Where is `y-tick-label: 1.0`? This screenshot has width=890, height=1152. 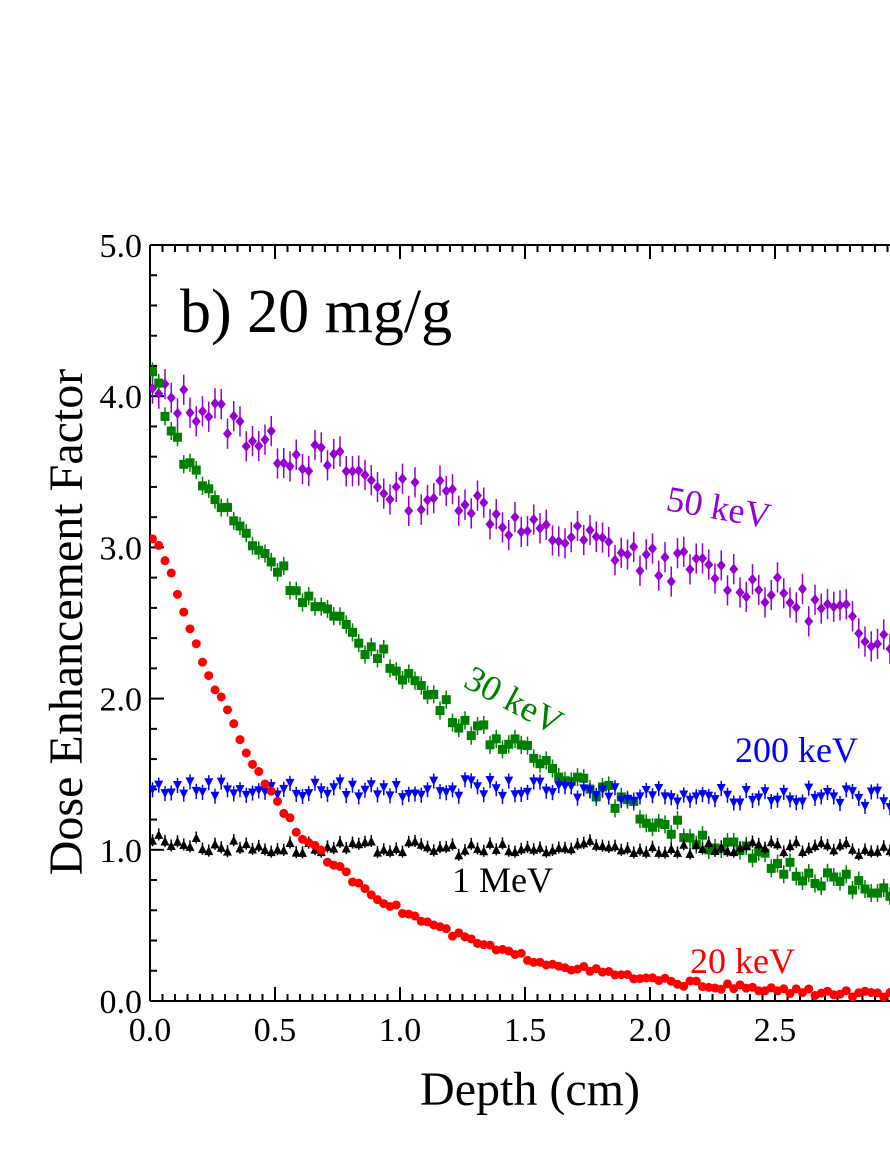 y-tick-label: 1.0 is located at coordinates (121, 851).